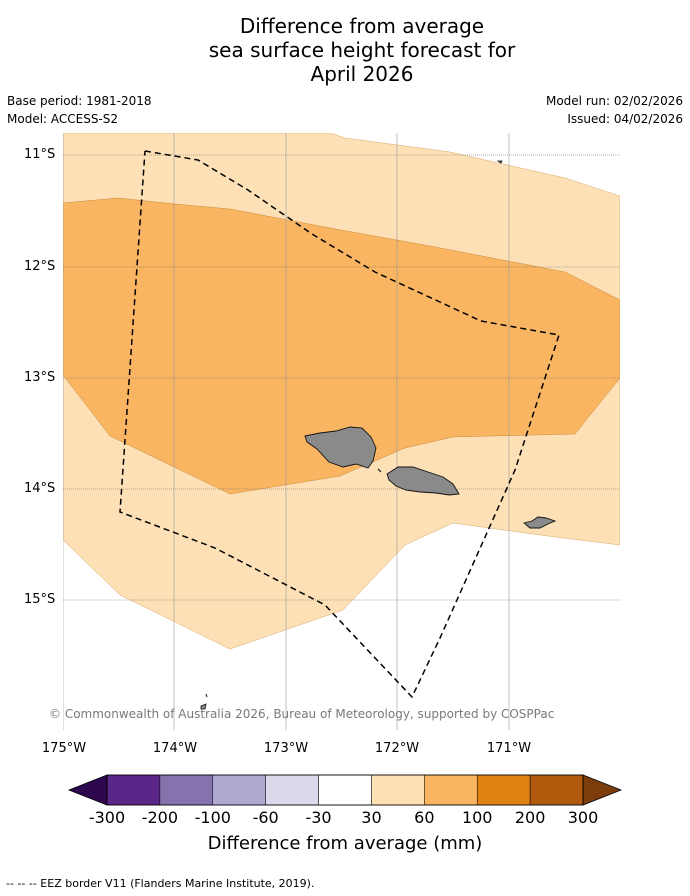  Describe the element at coordinates (40, 488) in the screenshot. I see `lat-label-14s: 14°S` at that location.